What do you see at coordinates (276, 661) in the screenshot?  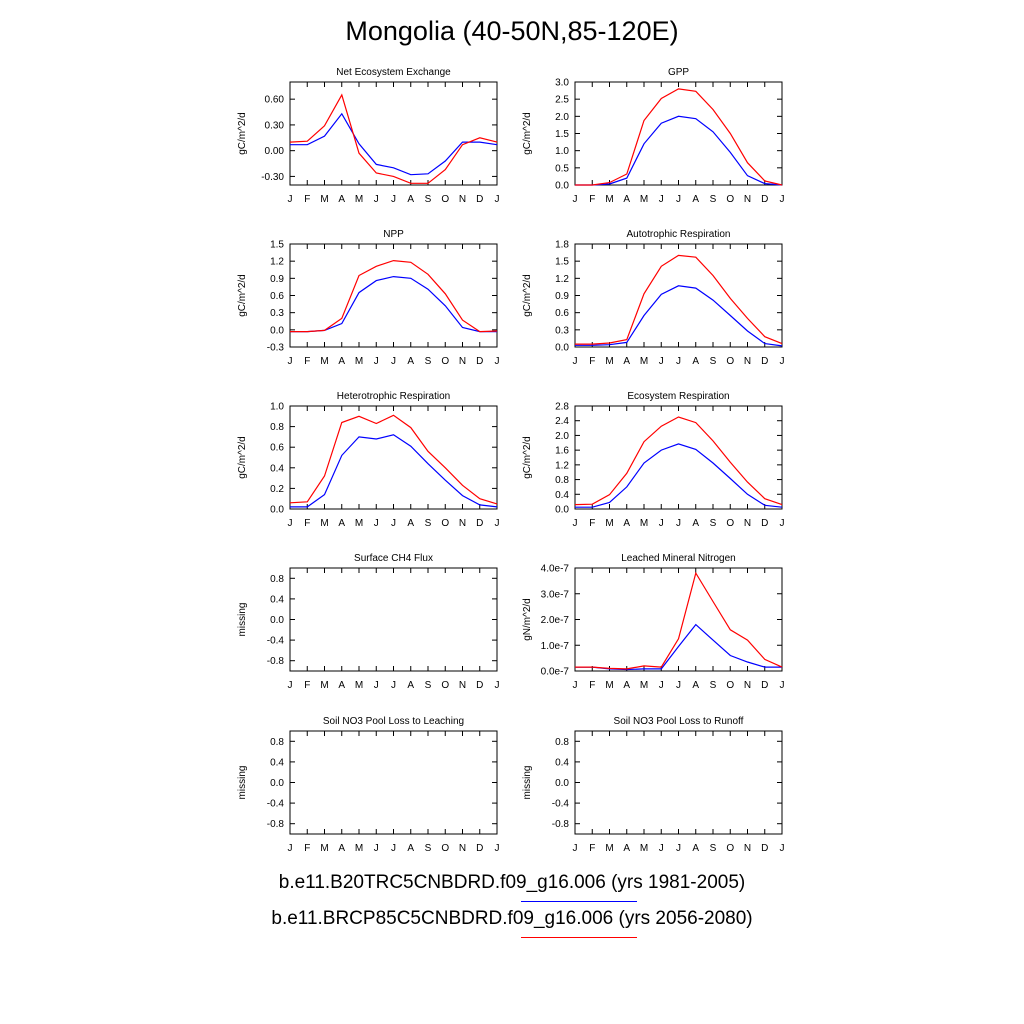 I see `y-tick-label: -0.8` at bounding box center [276, 661].